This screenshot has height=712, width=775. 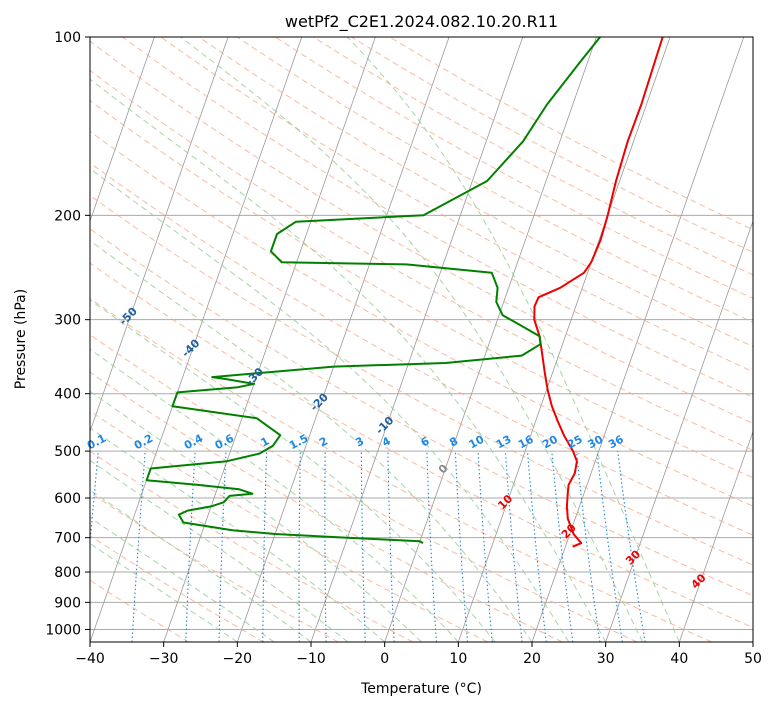 What do you see at coordinates (63, 630) in the screenshot?
I see `y-tick-label: 1000` at bounding box center [63, 630].